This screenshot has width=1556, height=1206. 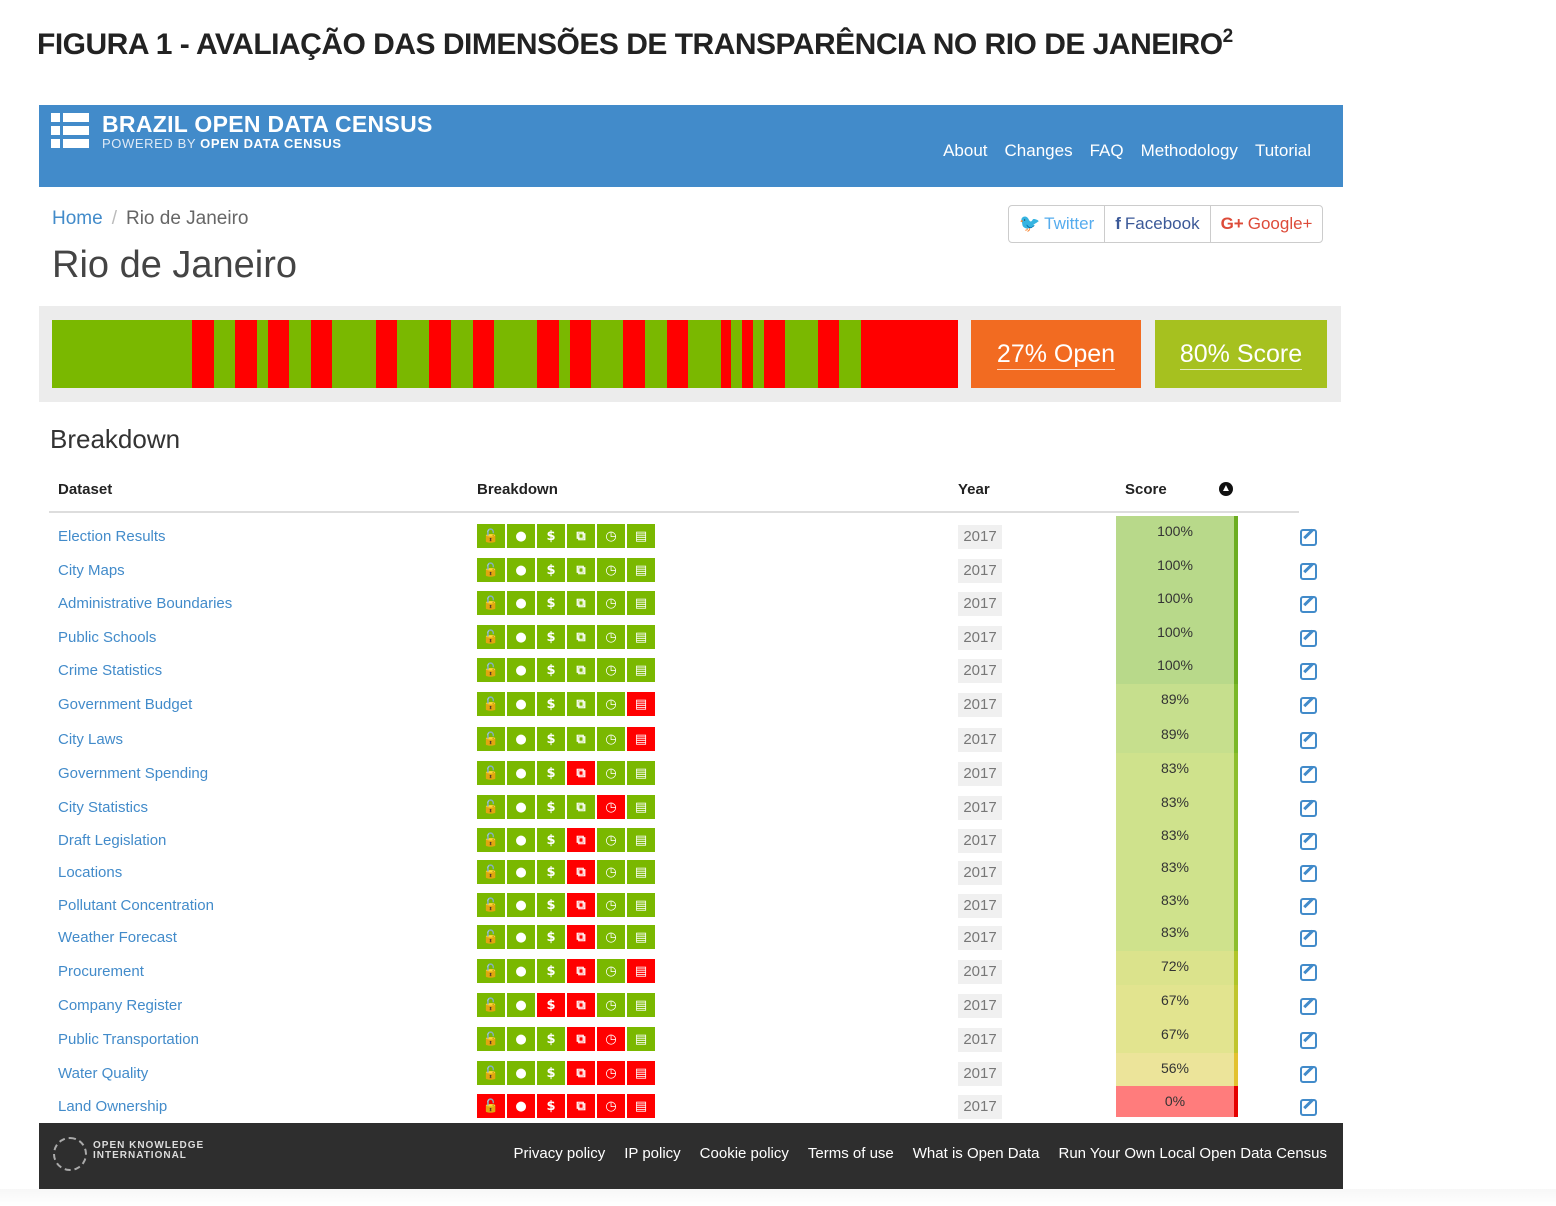 I want to click on footer-link-terms: Terms of use, so click(x=850, y=1153).